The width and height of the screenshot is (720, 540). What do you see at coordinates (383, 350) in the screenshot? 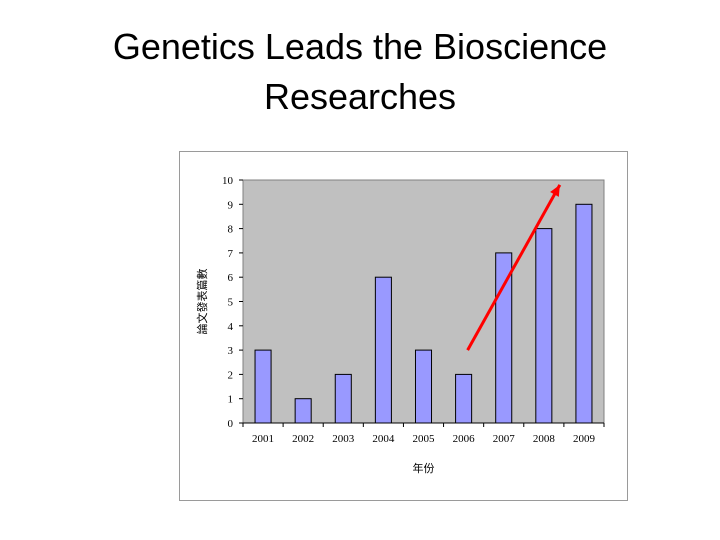
I see `bar-2004` at bounding box center [383, 350].